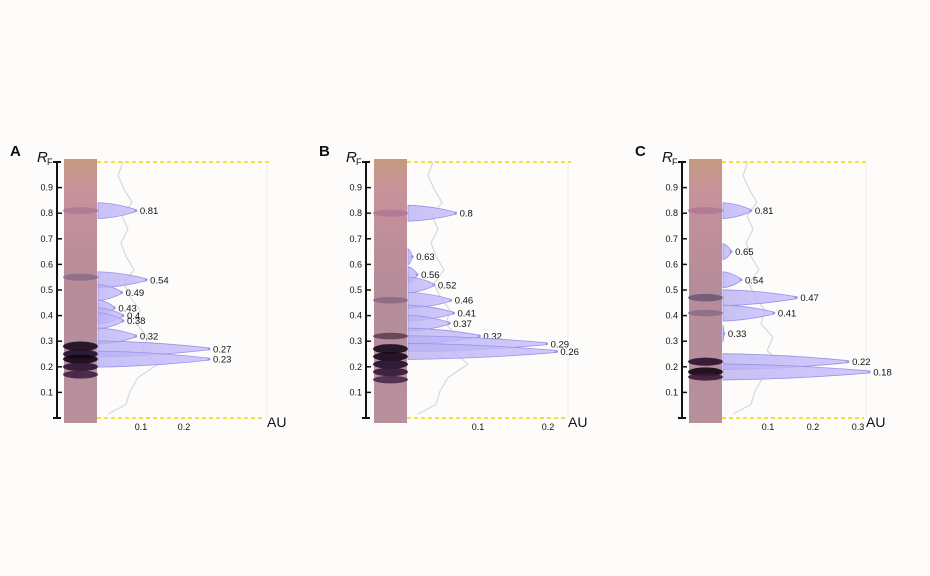 The image size is (930, 576). What do you see at coordinates (15, 151) in the screenshot?
I see `panel-label: A` at bounding box center [15, 151].